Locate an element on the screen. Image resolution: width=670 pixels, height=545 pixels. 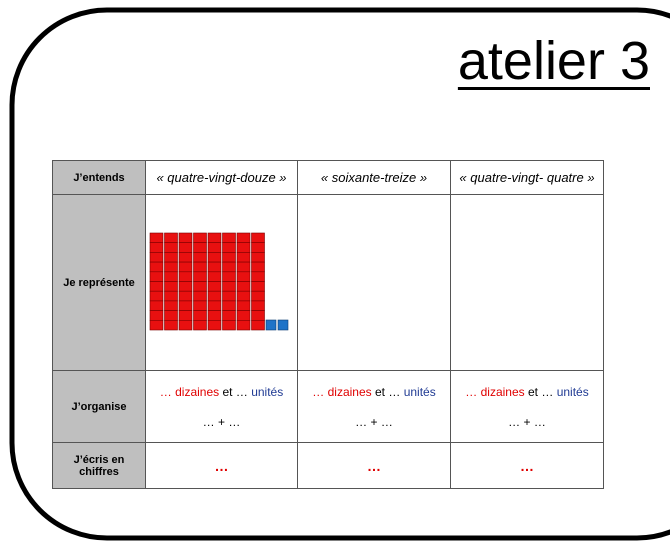
row-label: J’organise is located at coordinates (99, 406).